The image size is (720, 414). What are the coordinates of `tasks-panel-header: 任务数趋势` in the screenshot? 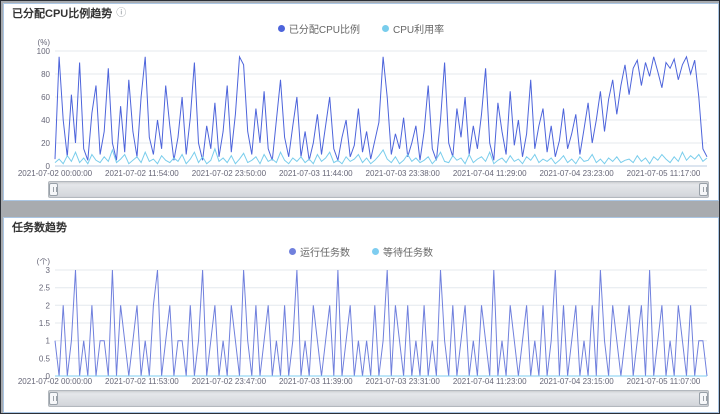 It's located at (361, 226).